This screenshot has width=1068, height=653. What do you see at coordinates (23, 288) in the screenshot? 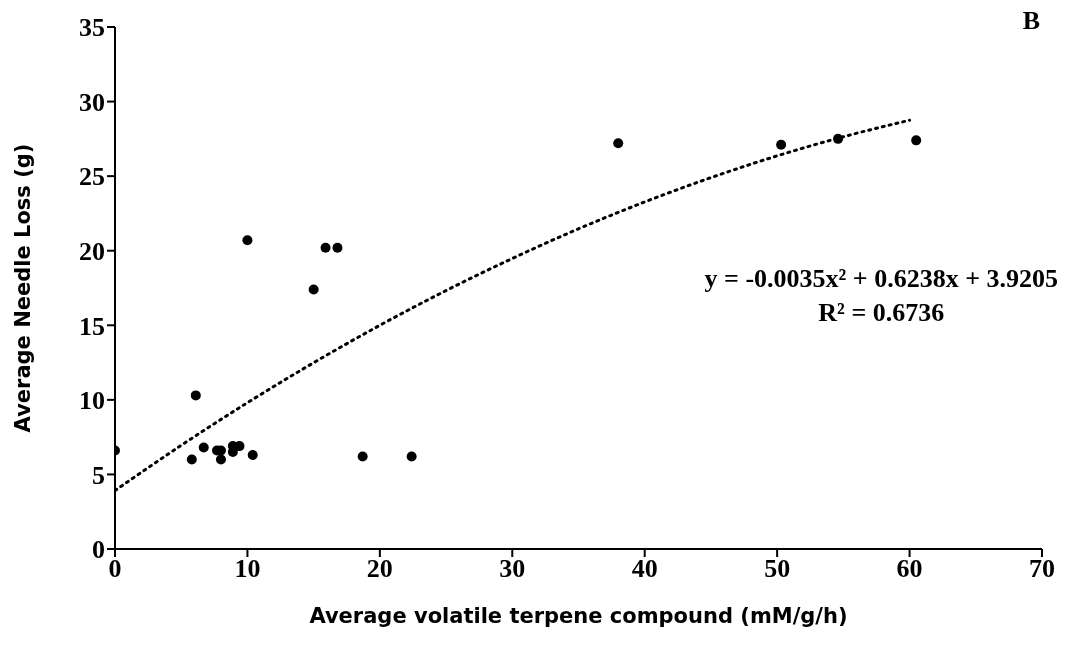
I see `y-axis-title: Average Needle Loss (g)` at bounding box center [23, 288].